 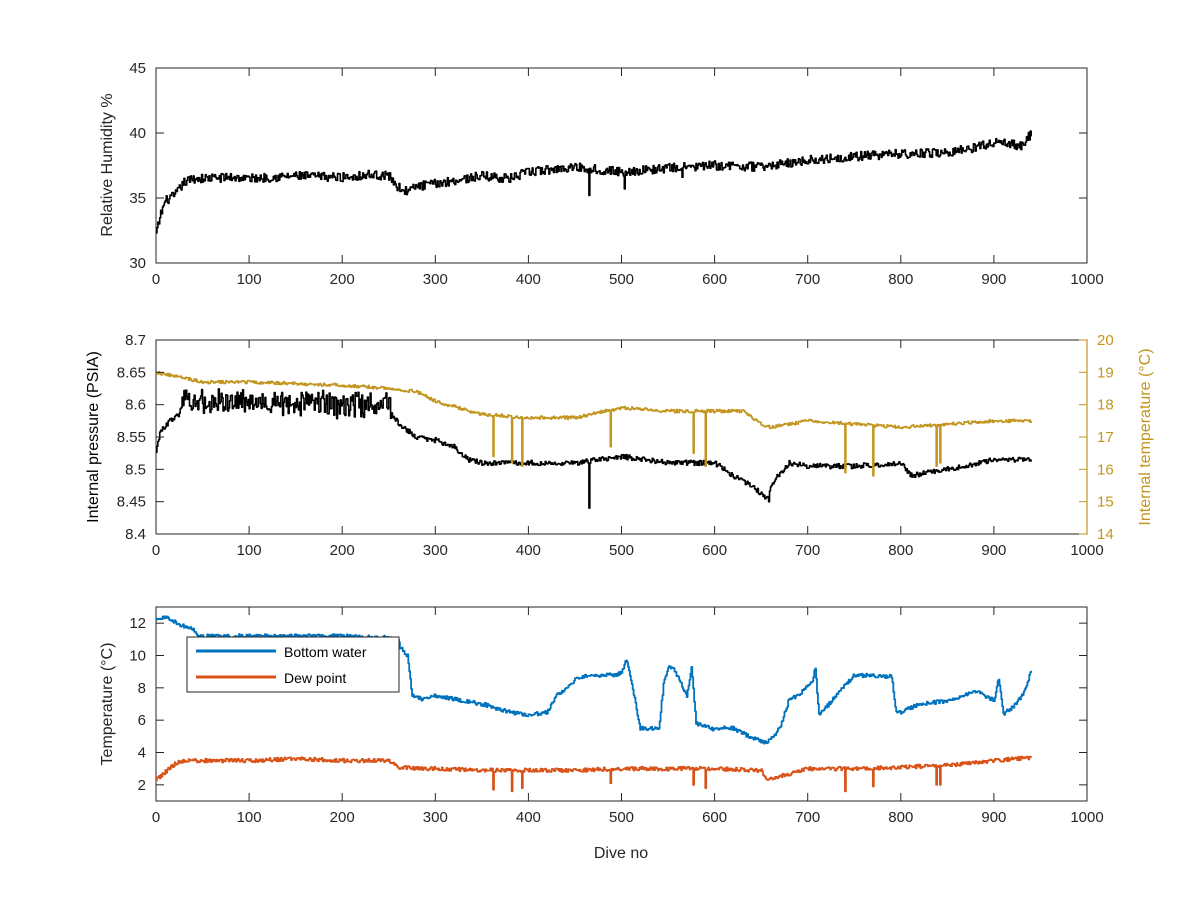 I want to click on y-tick-label: 12, so click(x=137, y=623).